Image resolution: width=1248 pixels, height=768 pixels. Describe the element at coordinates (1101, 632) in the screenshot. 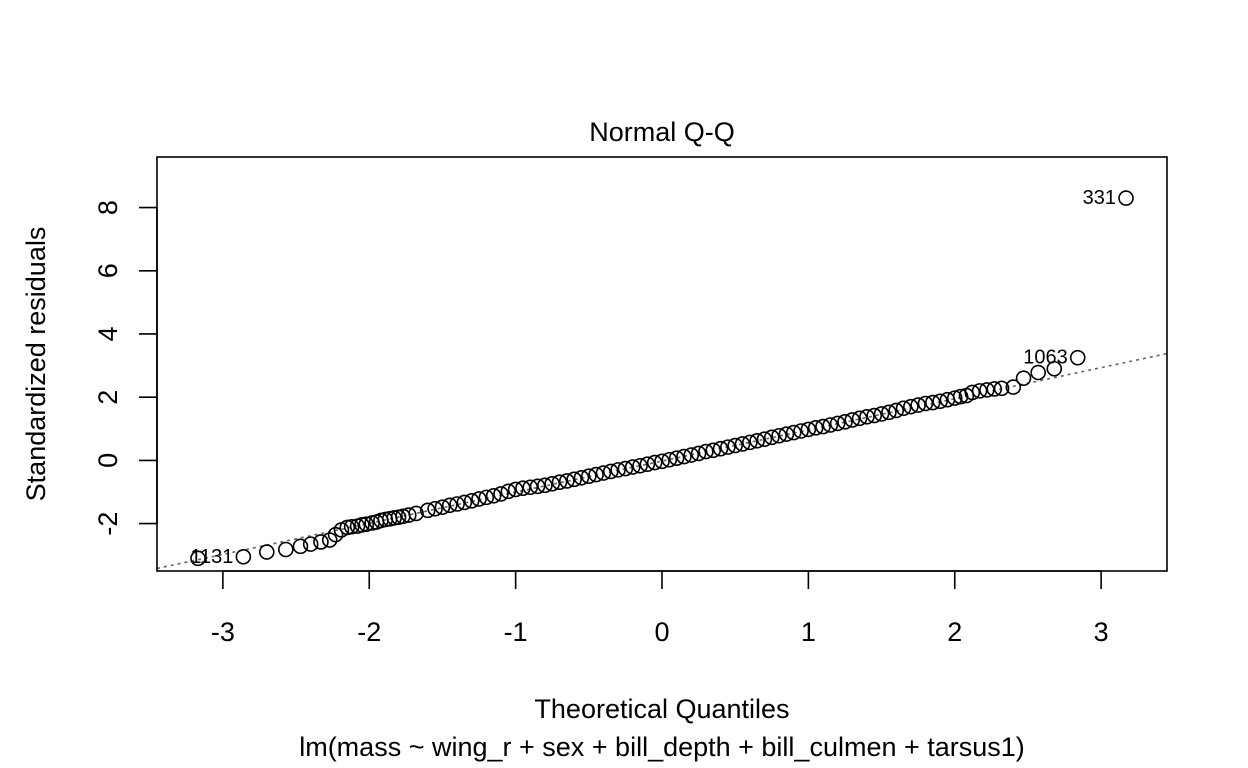

I see `x-tick-label: 3` at that location.